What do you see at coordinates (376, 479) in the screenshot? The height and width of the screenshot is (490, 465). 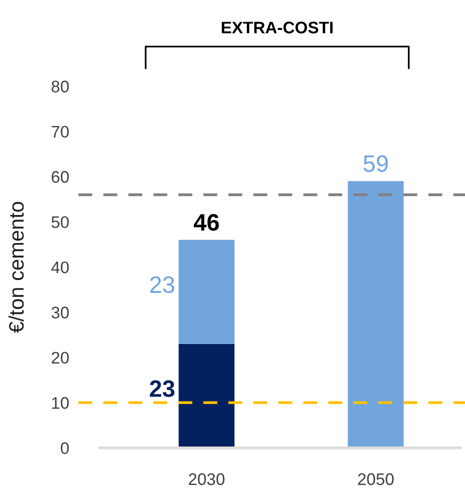 I see `x-tick-label: 2050` at bounding box center [376, 479].